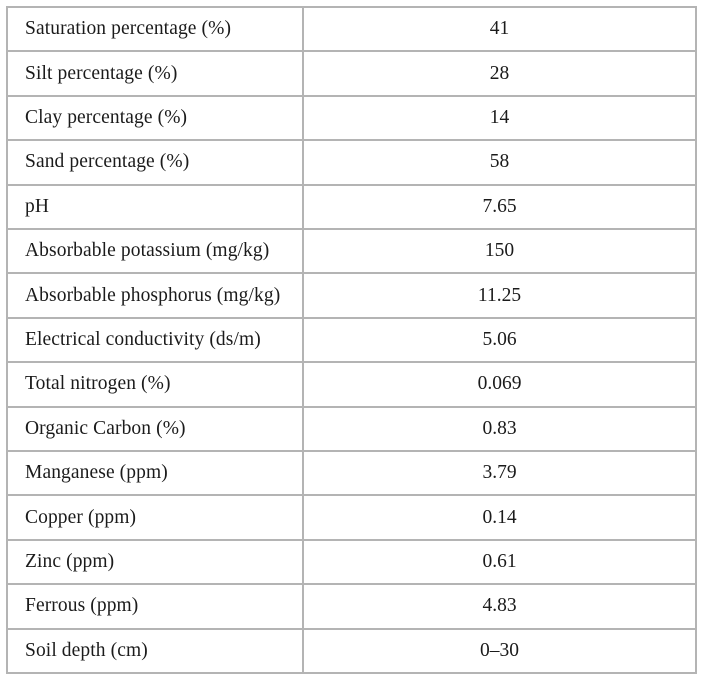 This screenshot has width=702, height=682. Describe the element at coordinates (351, 252) in the screenshot. I see `table-row: Absorbable potassium (mg/kg) 150` at that location.